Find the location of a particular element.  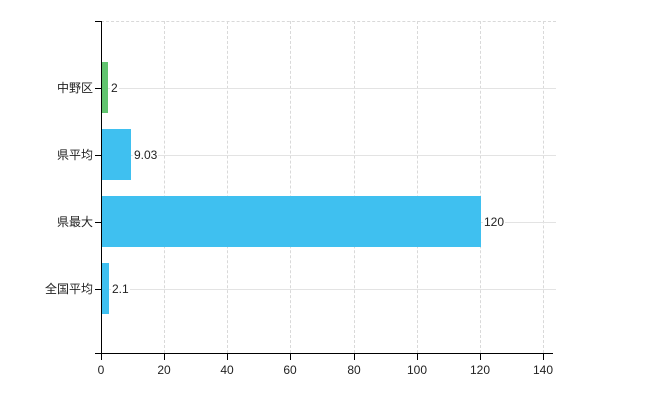

x-axis-tick-label: 120 is located at coordinates (480, 370).